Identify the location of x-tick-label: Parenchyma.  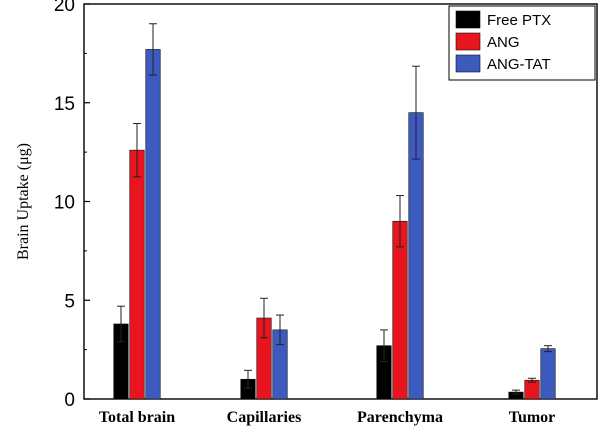
(400, 417).